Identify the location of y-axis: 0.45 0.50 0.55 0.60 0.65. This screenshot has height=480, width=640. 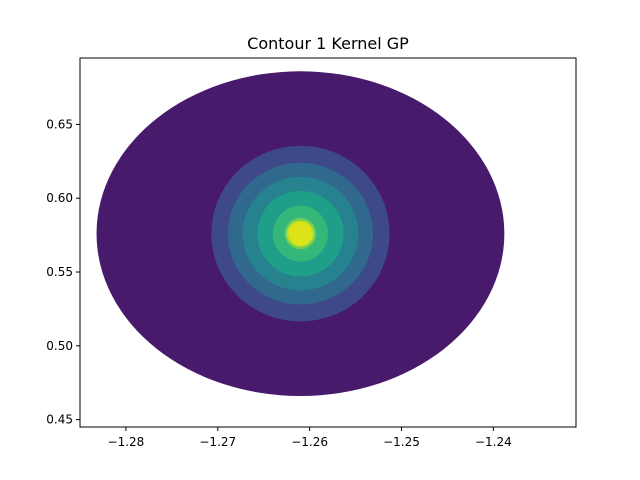
(63, 272).